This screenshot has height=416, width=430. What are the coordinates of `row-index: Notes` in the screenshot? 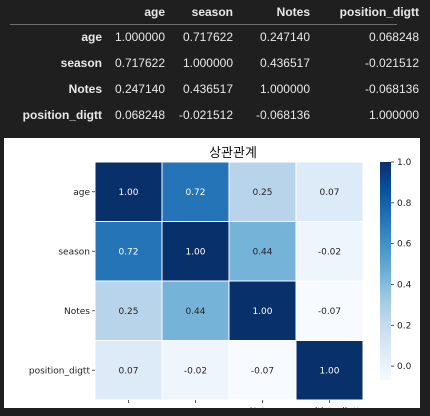 It's located at (85, 89).